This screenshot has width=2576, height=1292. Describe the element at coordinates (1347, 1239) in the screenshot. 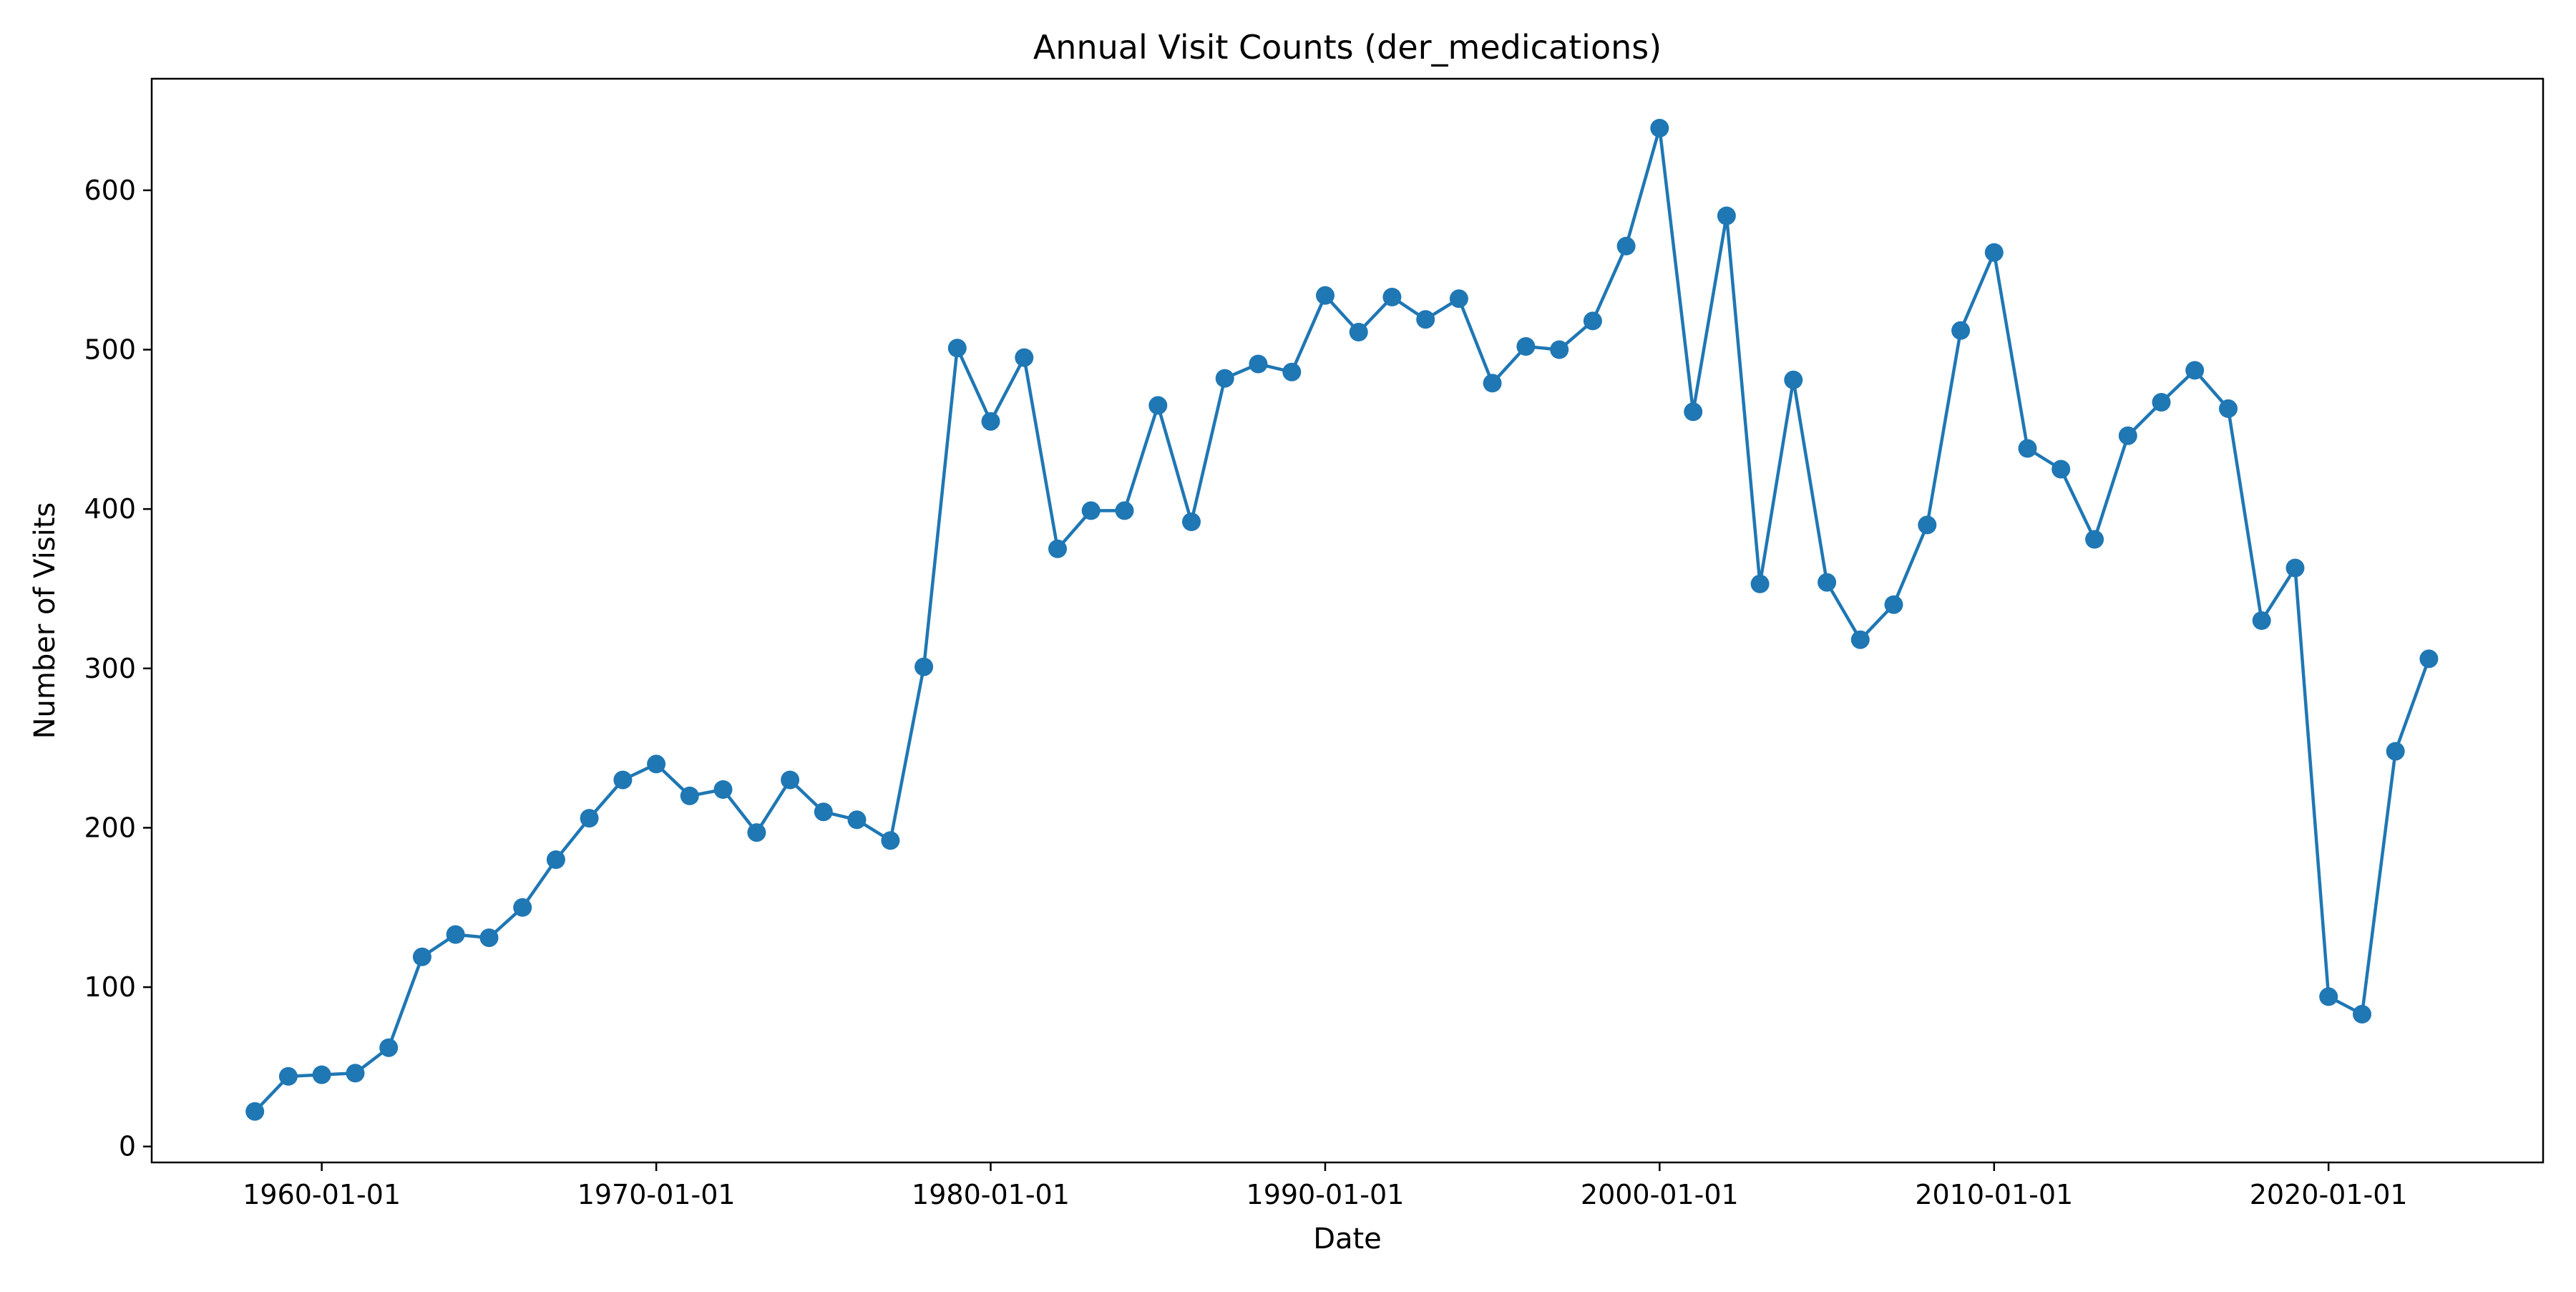

I see `x-axis-label: Date` at that location.